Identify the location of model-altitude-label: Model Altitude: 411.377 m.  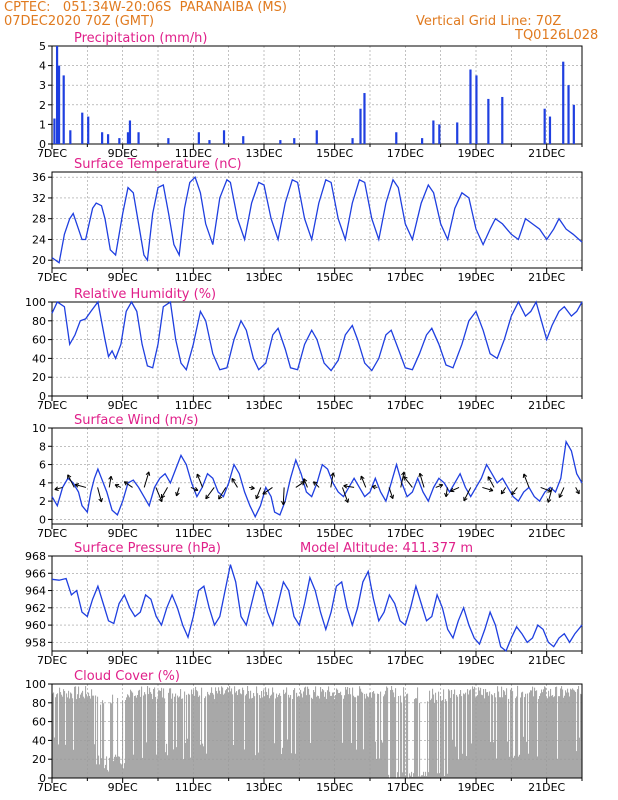
(386, 548).